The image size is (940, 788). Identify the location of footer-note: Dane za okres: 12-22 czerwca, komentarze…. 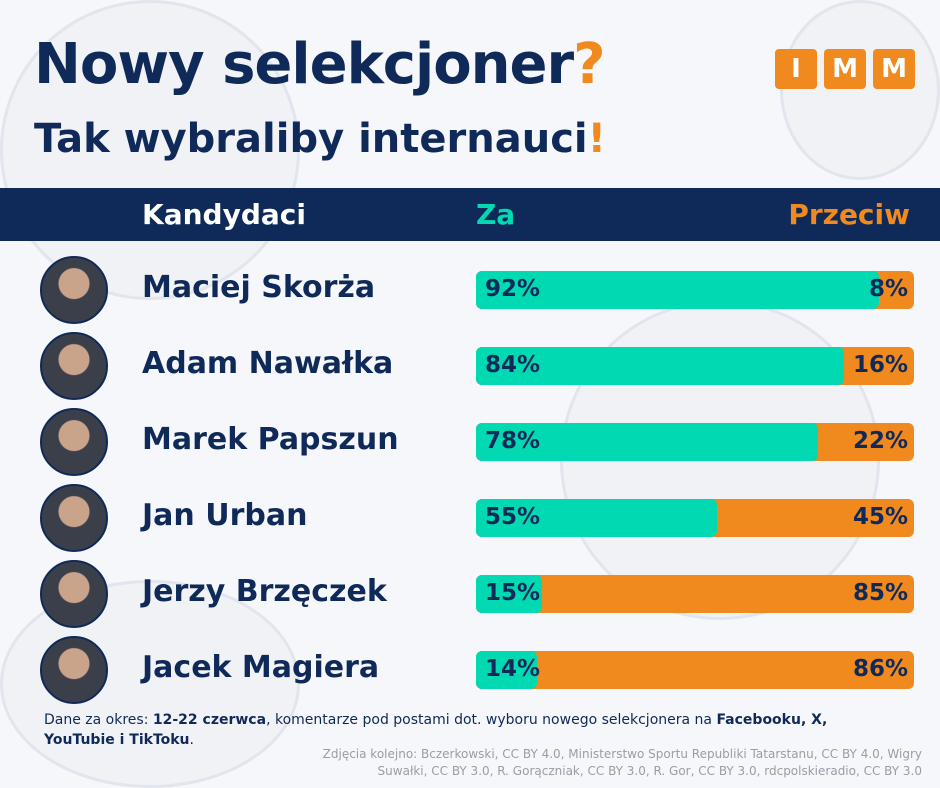
(436, 730).